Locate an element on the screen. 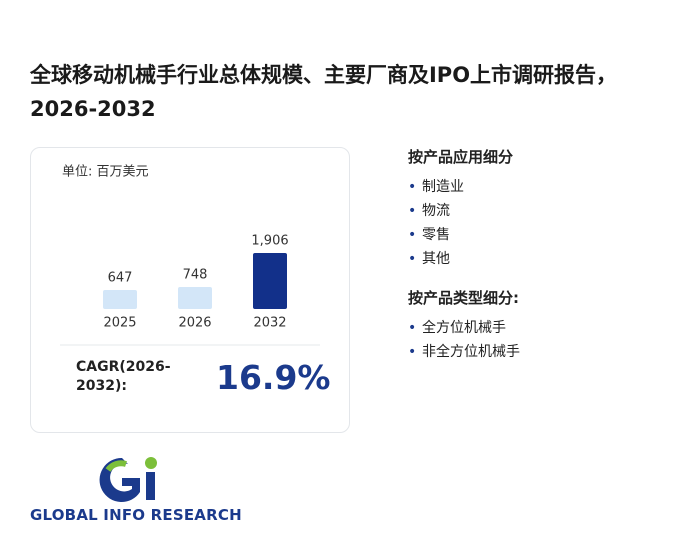  segment-list: 制造业物流零售其他 is located at coordinates (548, 223).